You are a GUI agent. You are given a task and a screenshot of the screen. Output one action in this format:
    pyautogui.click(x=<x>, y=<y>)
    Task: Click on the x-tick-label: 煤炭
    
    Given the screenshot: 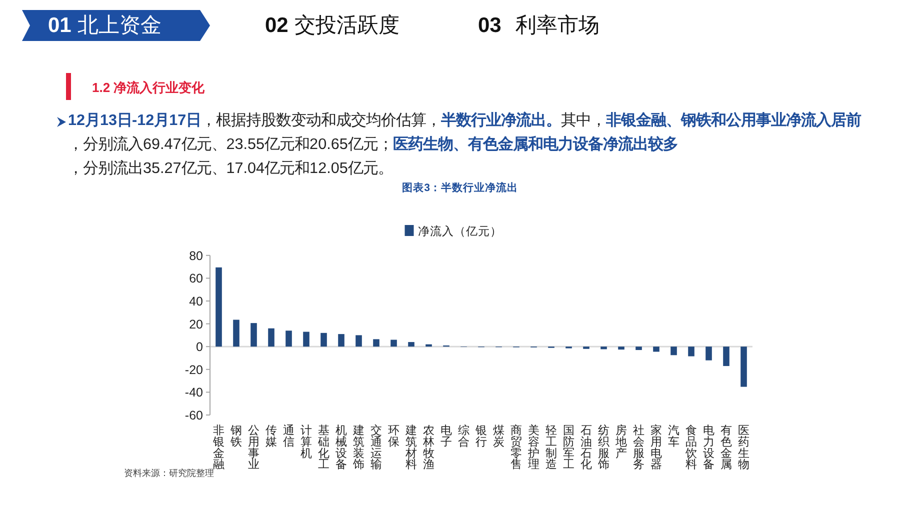 What is the action you would take?
    pyautogui.click(x=498, y=436)
    